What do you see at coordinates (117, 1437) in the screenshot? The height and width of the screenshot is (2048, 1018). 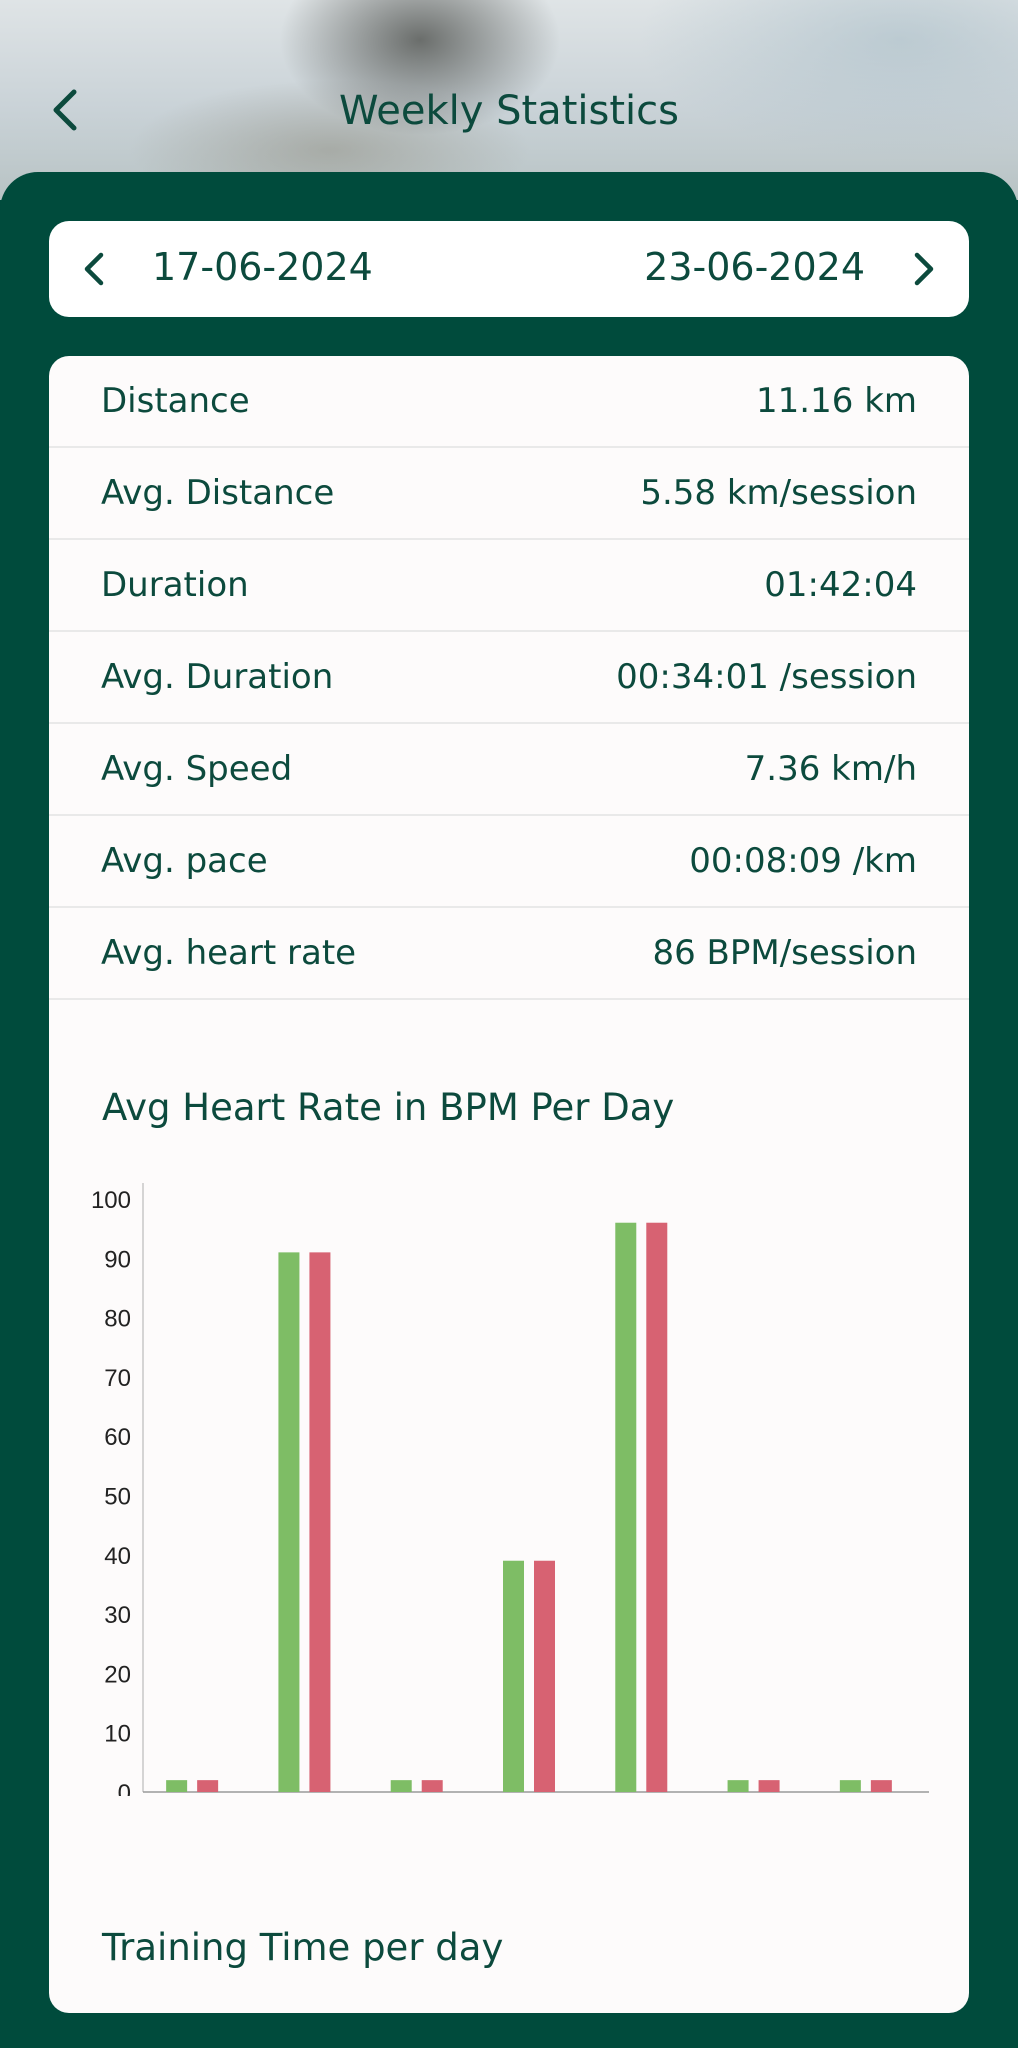 I see `y-tick-label: 60` at bounding box center [117, 1437].